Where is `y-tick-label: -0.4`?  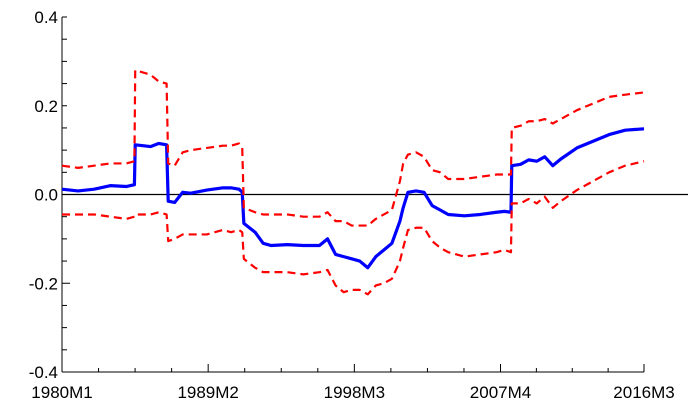 y-tick-label: -0.4 is located at coordinates (43, 372).